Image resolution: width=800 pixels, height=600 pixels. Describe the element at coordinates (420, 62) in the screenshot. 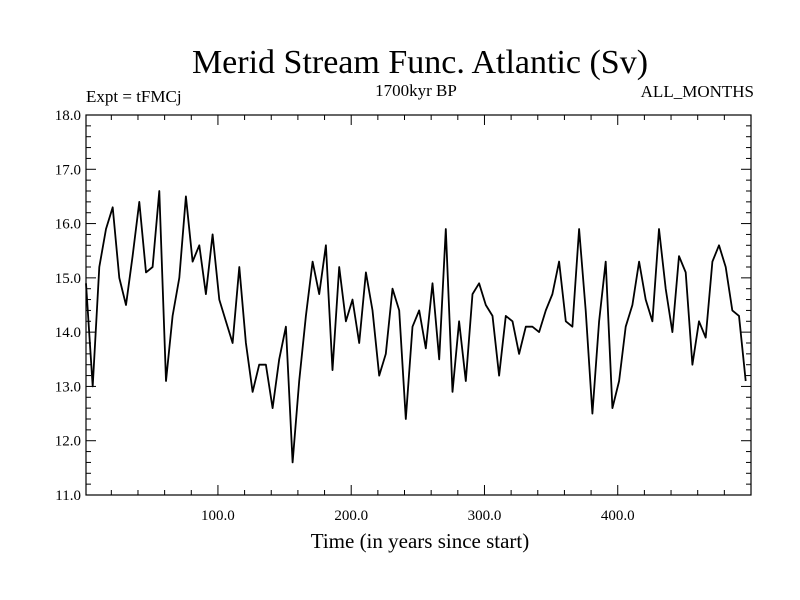

I see `chart-title: Merid Stream Func. Atlantic (Sv)` at that location.